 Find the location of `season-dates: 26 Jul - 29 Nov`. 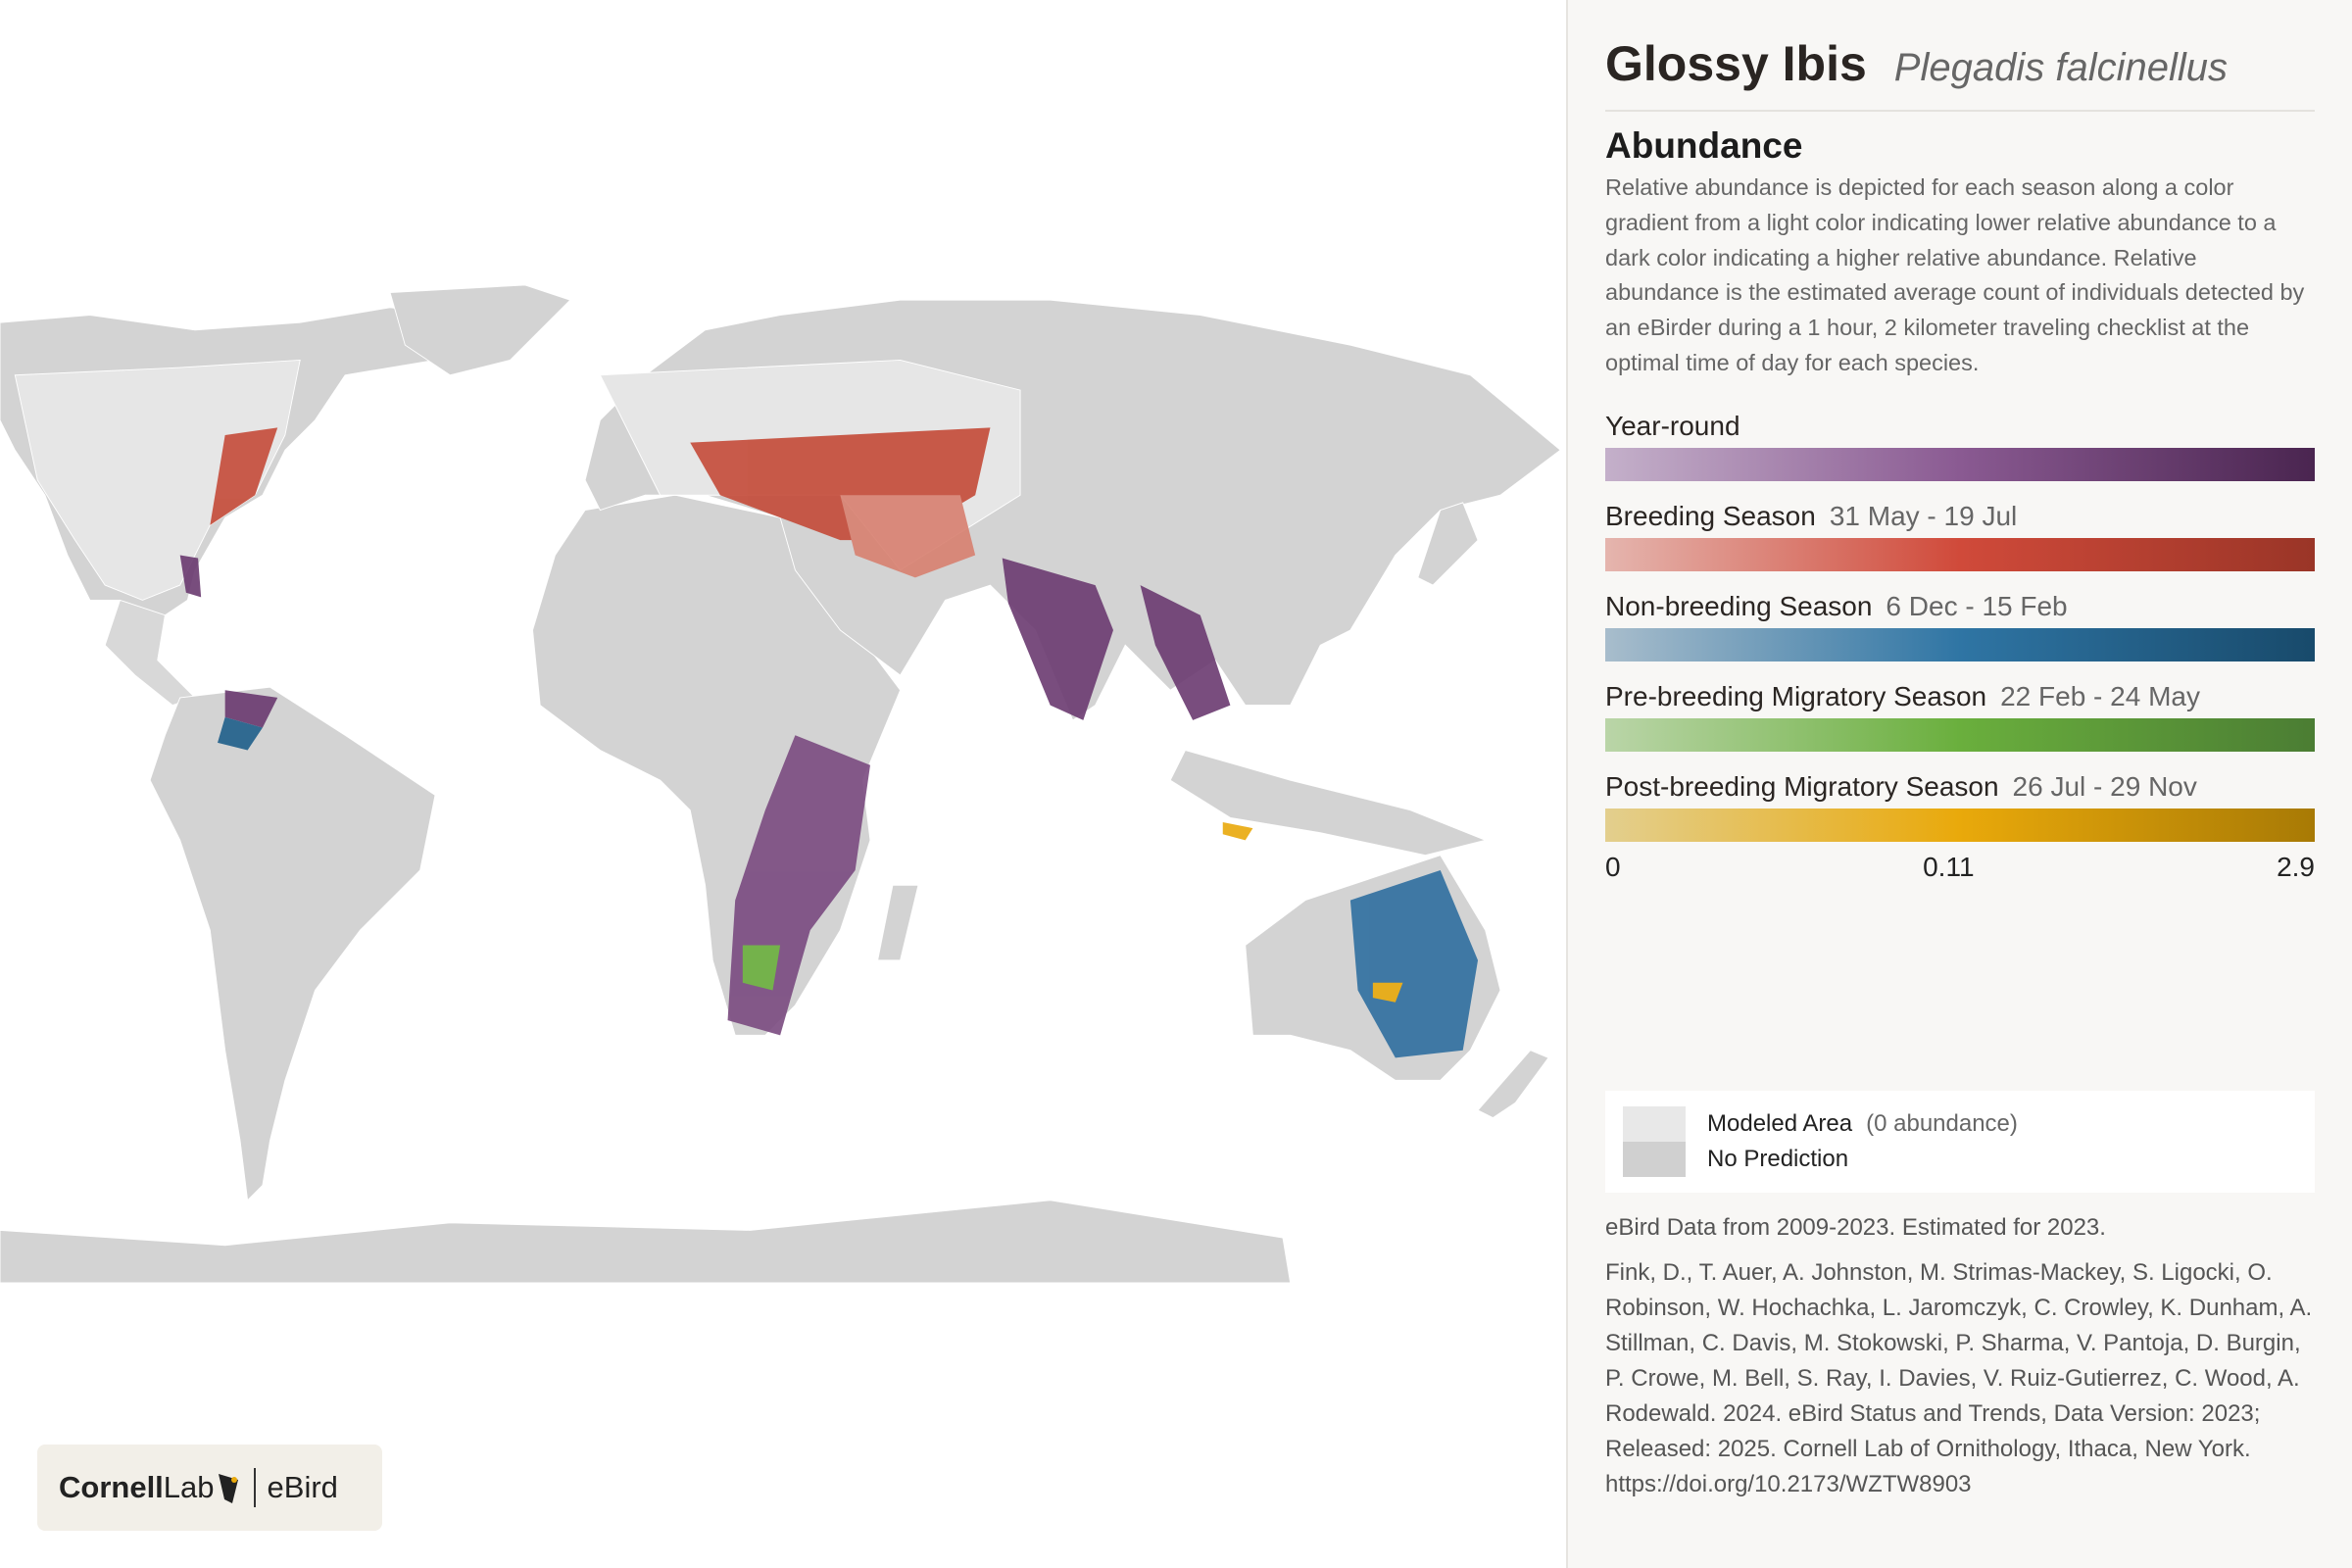

season-dates: 26 Jul - 29 Nov is located at coordinates (2104, 786).